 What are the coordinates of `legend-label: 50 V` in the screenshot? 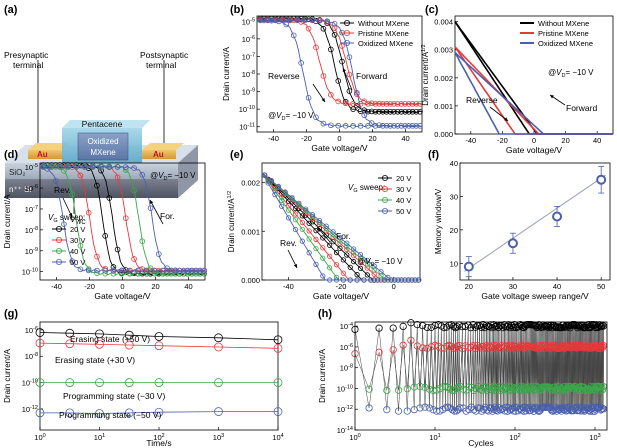 It's located at (403, 211).